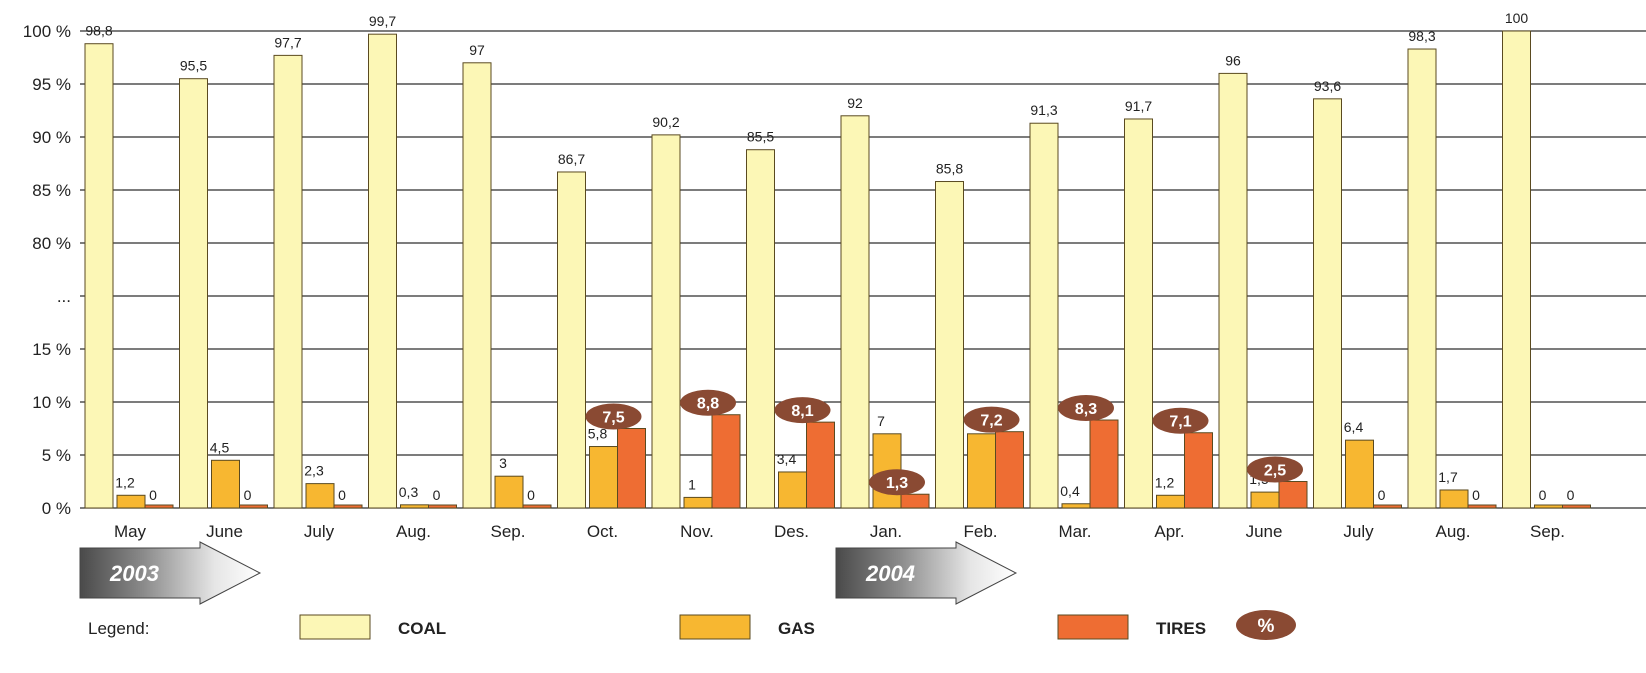 The height and width of the screenshot is (673, 1646). I want to click on data-label-gas: 0,4, so click(1070, 491).